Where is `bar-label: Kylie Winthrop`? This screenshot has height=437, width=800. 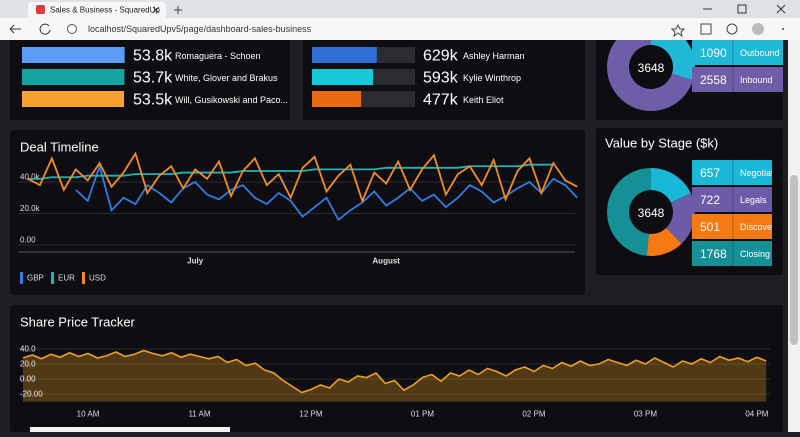 bar-label: Kylie Winthrop is located at coordinates (492, 78).